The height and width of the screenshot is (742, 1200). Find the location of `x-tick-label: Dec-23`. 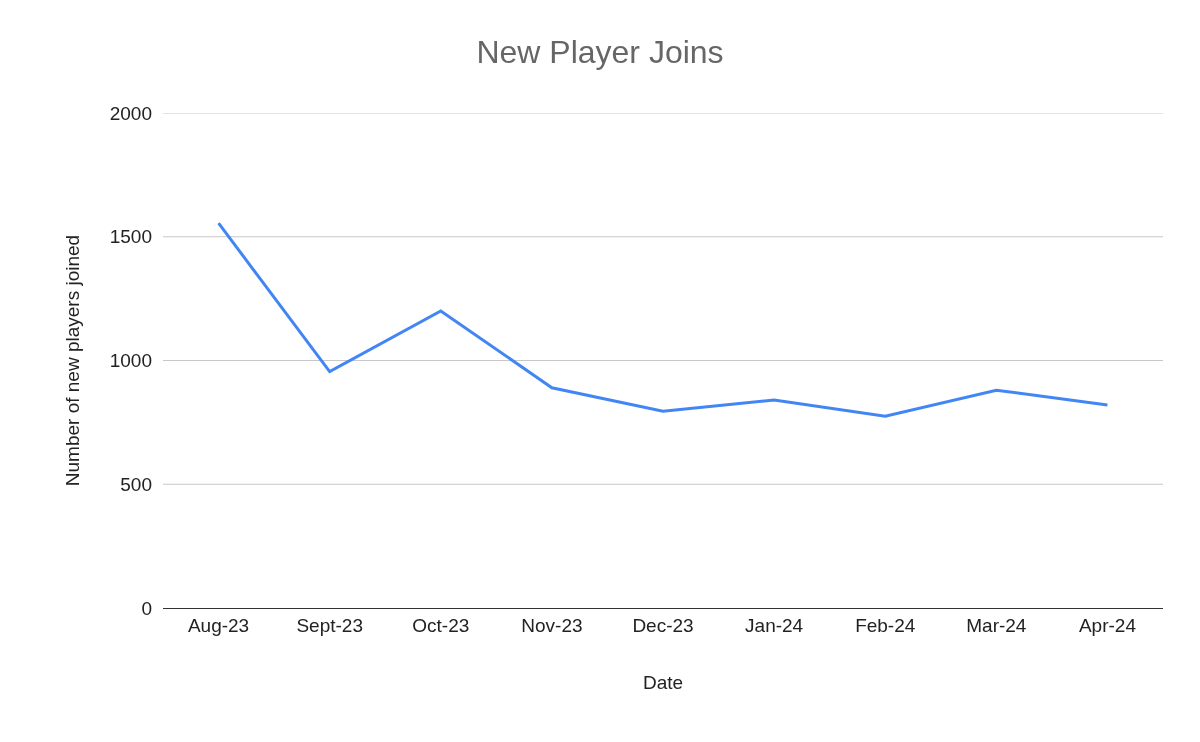

x-tick-label: Dec-23 is located at coordinates (663, 625).